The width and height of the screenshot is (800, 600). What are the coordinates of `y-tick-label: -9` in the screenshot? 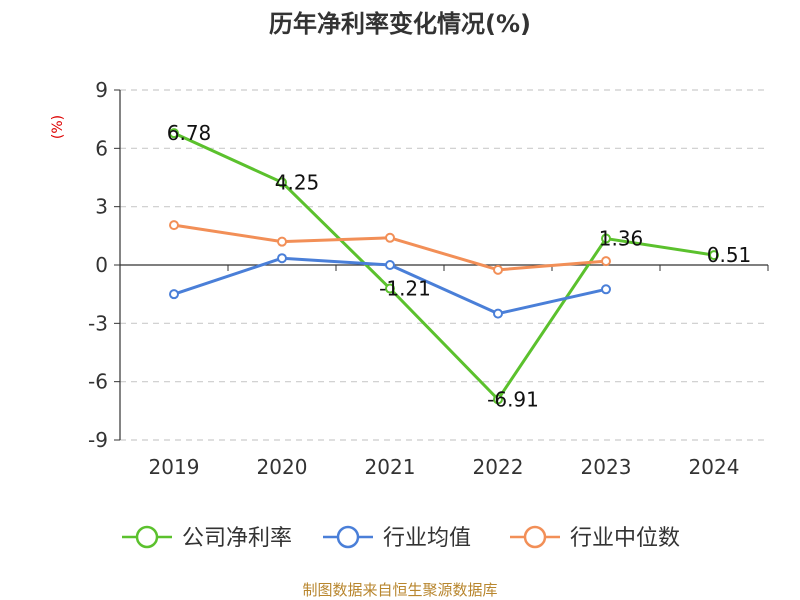 It's located at (98, 440).